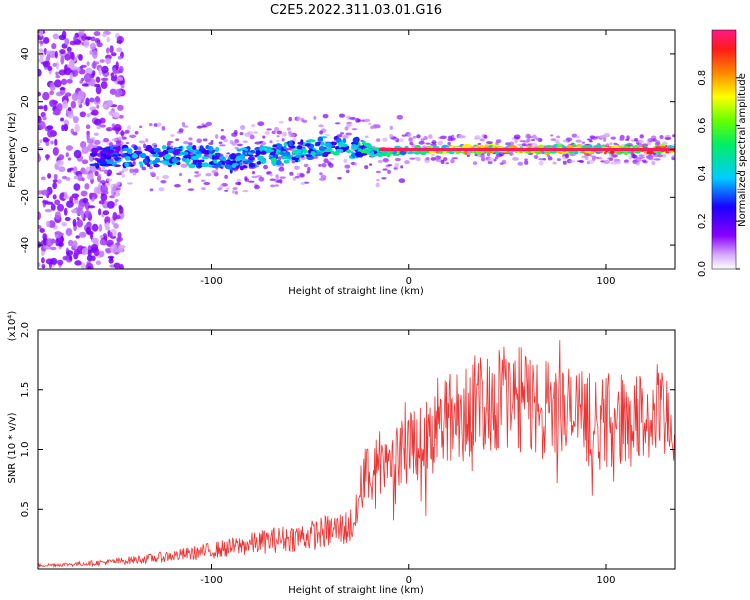 This screenshot has height=600, width=750. What do you see at coordinates (605, 281) in the screenshot?
I see `x-tick-label: 100` at bounding box center [605, 281].